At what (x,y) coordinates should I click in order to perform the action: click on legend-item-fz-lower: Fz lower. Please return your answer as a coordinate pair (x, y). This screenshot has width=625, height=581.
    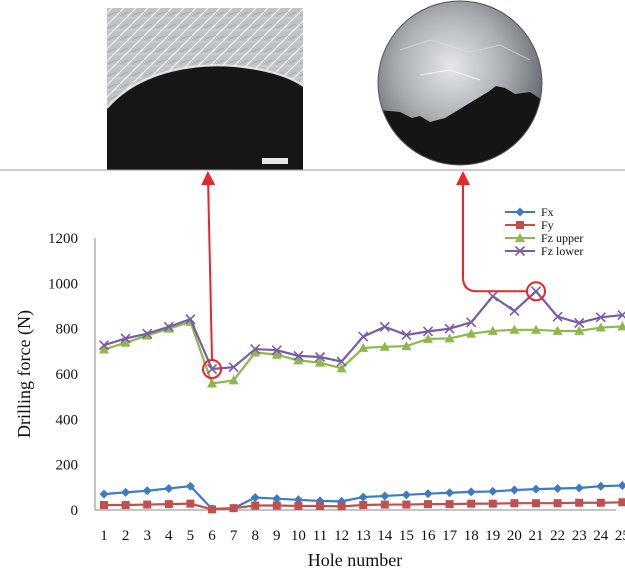
    Looking at the image, I should click on (544, 251).